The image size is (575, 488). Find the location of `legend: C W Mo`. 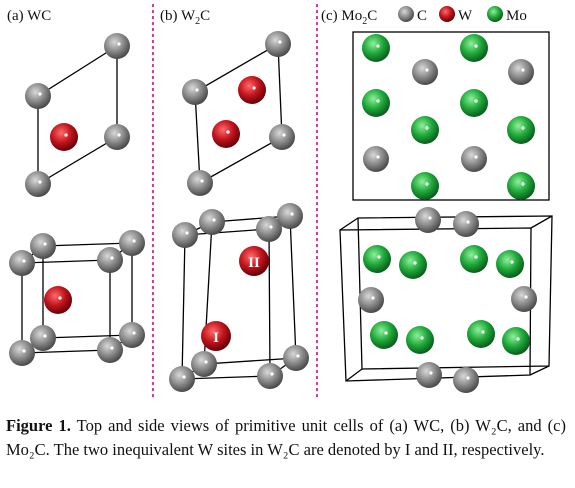

legend: C W Mo is located at coordinates (462, 15).